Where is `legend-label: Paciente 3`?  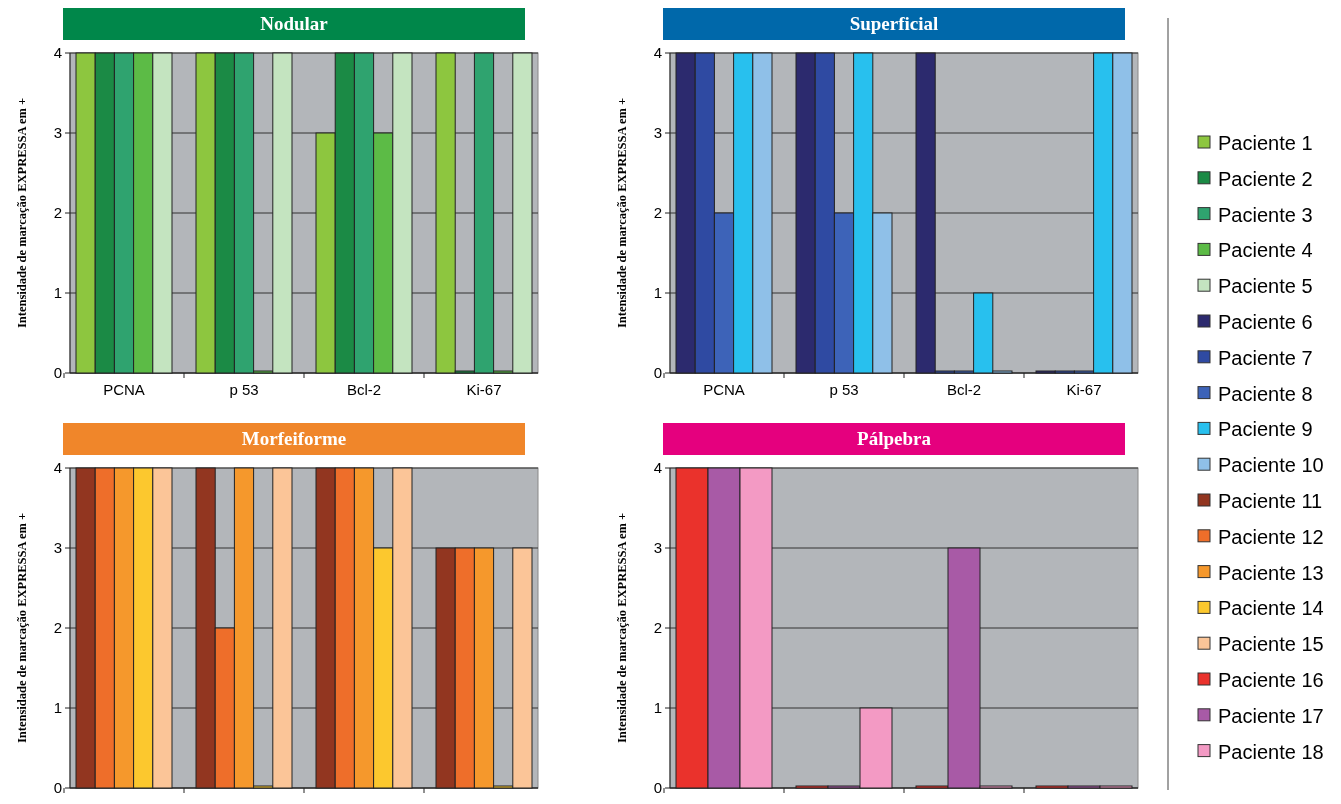 legend-label: Paciente 3 is located at coordinates (1265, 214).